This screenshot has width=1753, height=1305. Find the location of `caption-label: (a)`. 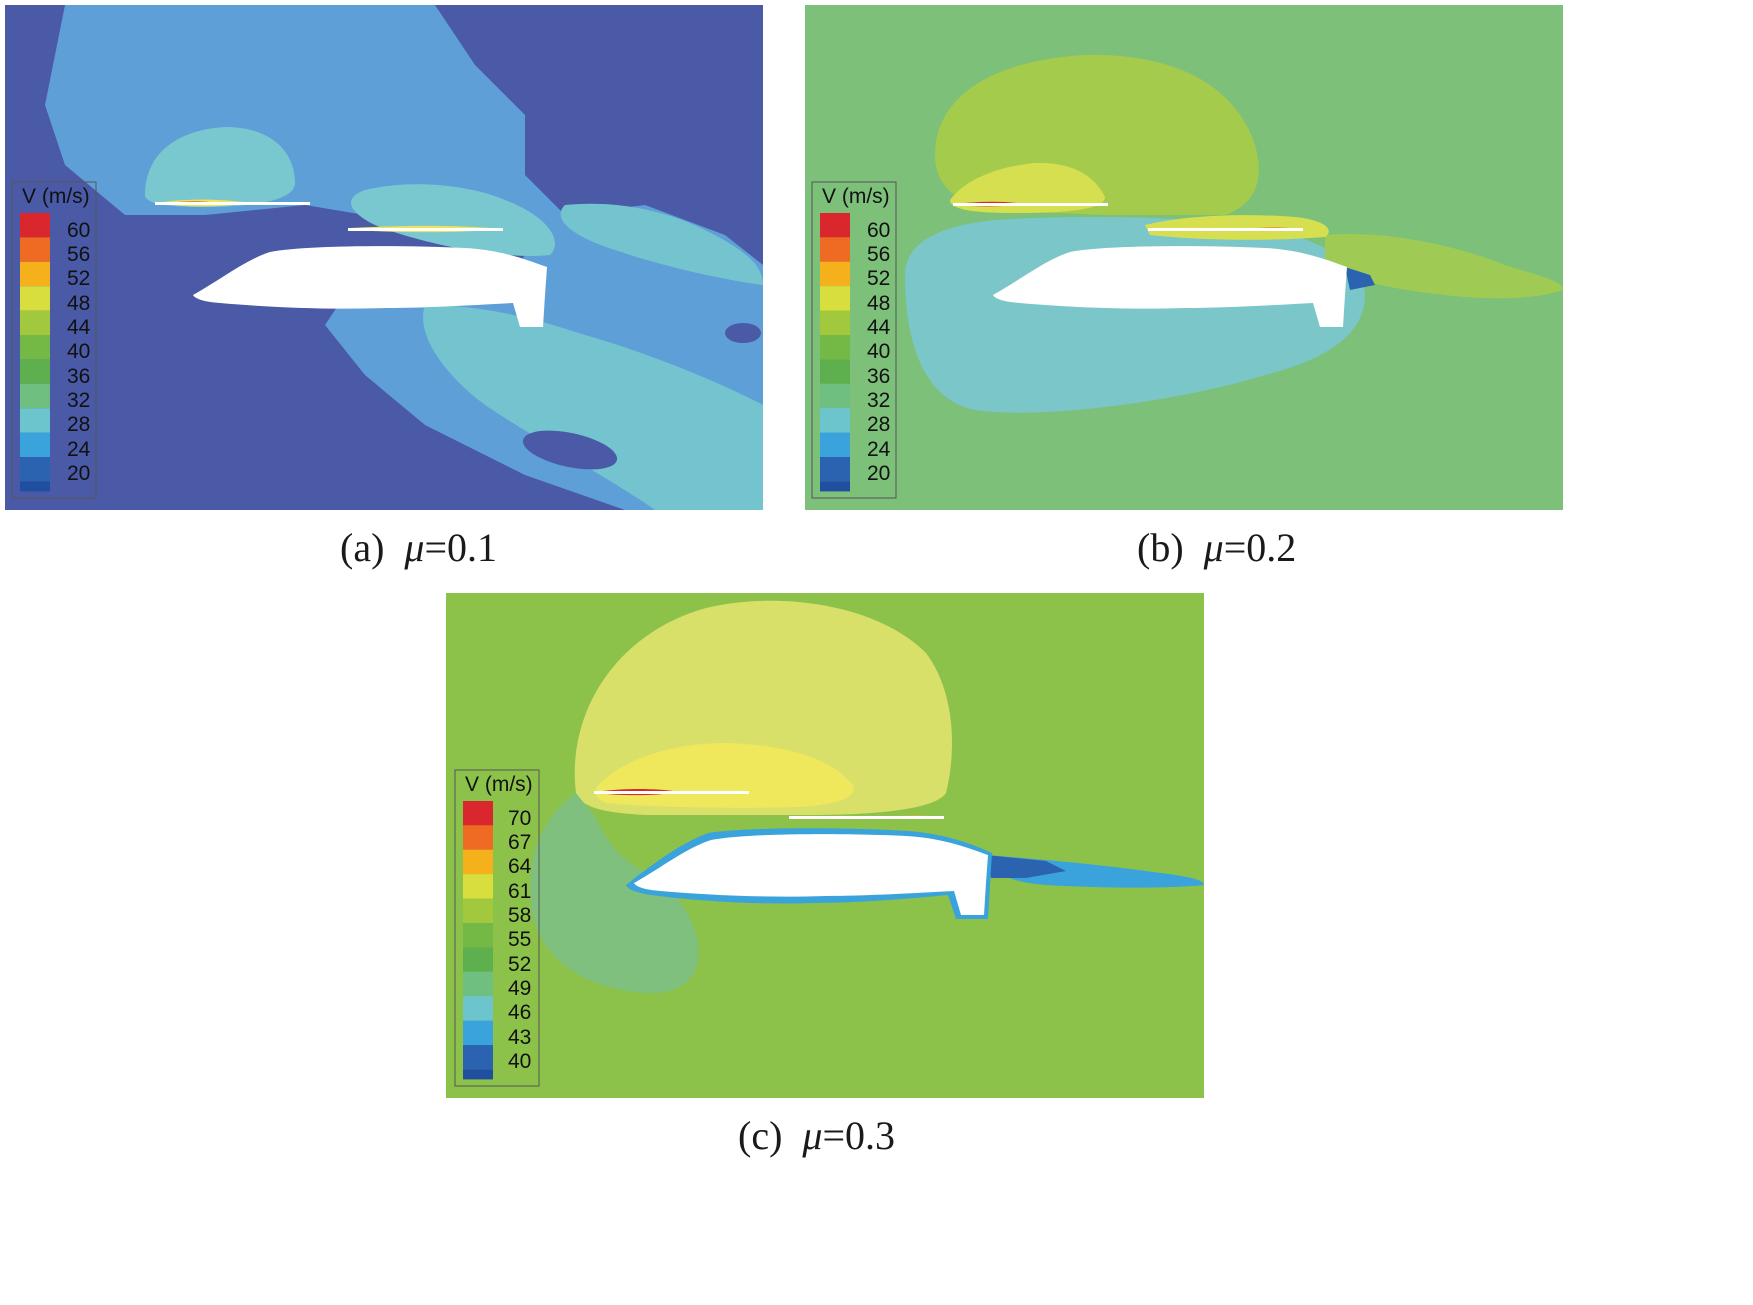

caption-label: (a) is located at coordinates (362, 547).